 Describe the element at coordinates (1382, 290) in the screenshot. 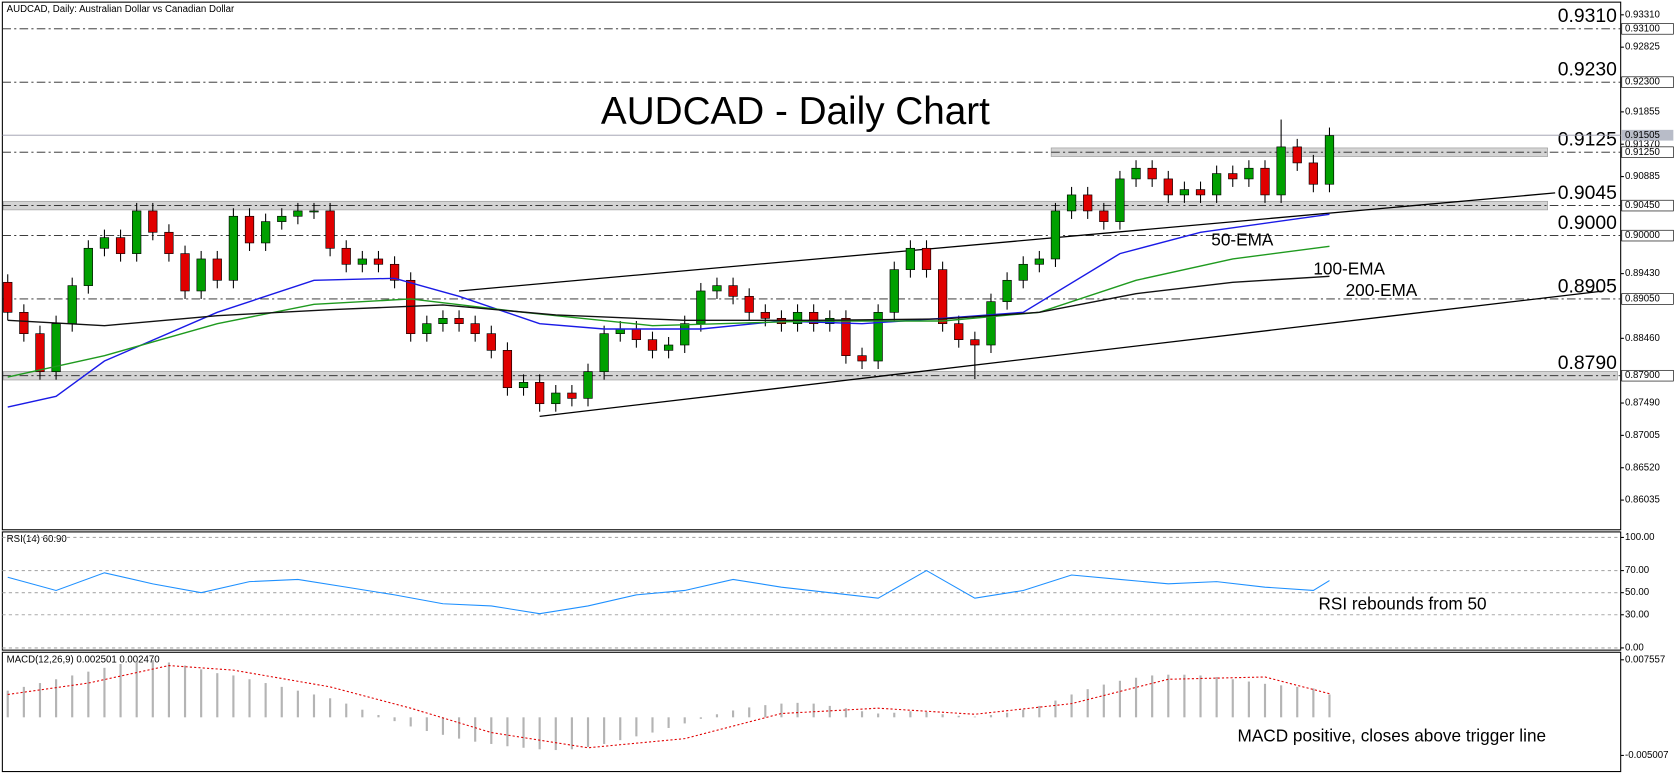

I see `ema-label: 200-EMA` at that location.